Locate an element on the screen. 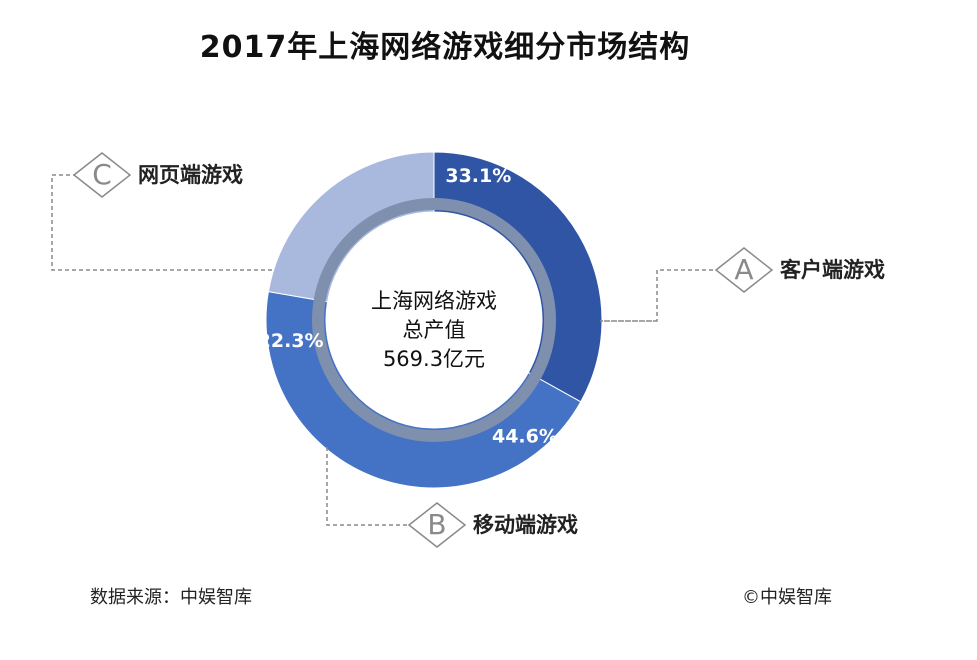 Image resolution: width=977 pixels, height=660 pixels. center-disc is located at coordinates (434, 320).